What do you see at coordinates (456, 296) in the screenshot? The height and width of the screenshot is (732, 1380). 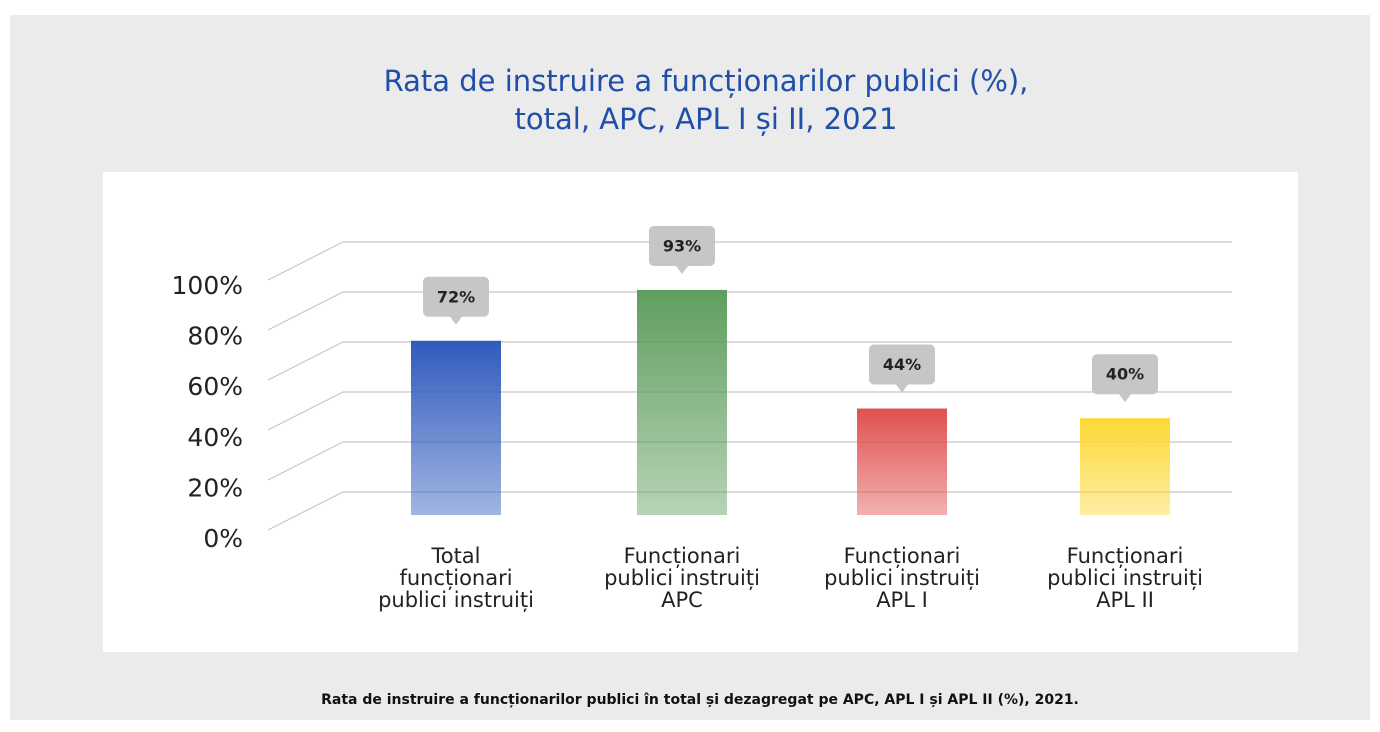 I see `value-label: 72%` at bounding box center [456, 296].